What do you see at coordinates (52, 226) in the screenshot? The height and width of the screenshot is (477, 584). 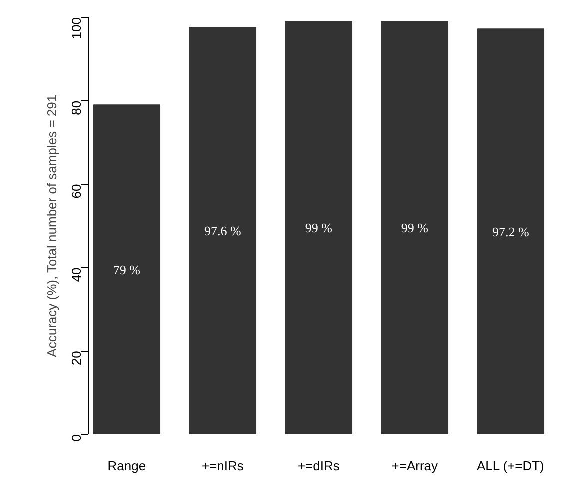 I see `y-axis-title: Accuracy (%), Total number of samples = 291` at bounding box center [52, 226].